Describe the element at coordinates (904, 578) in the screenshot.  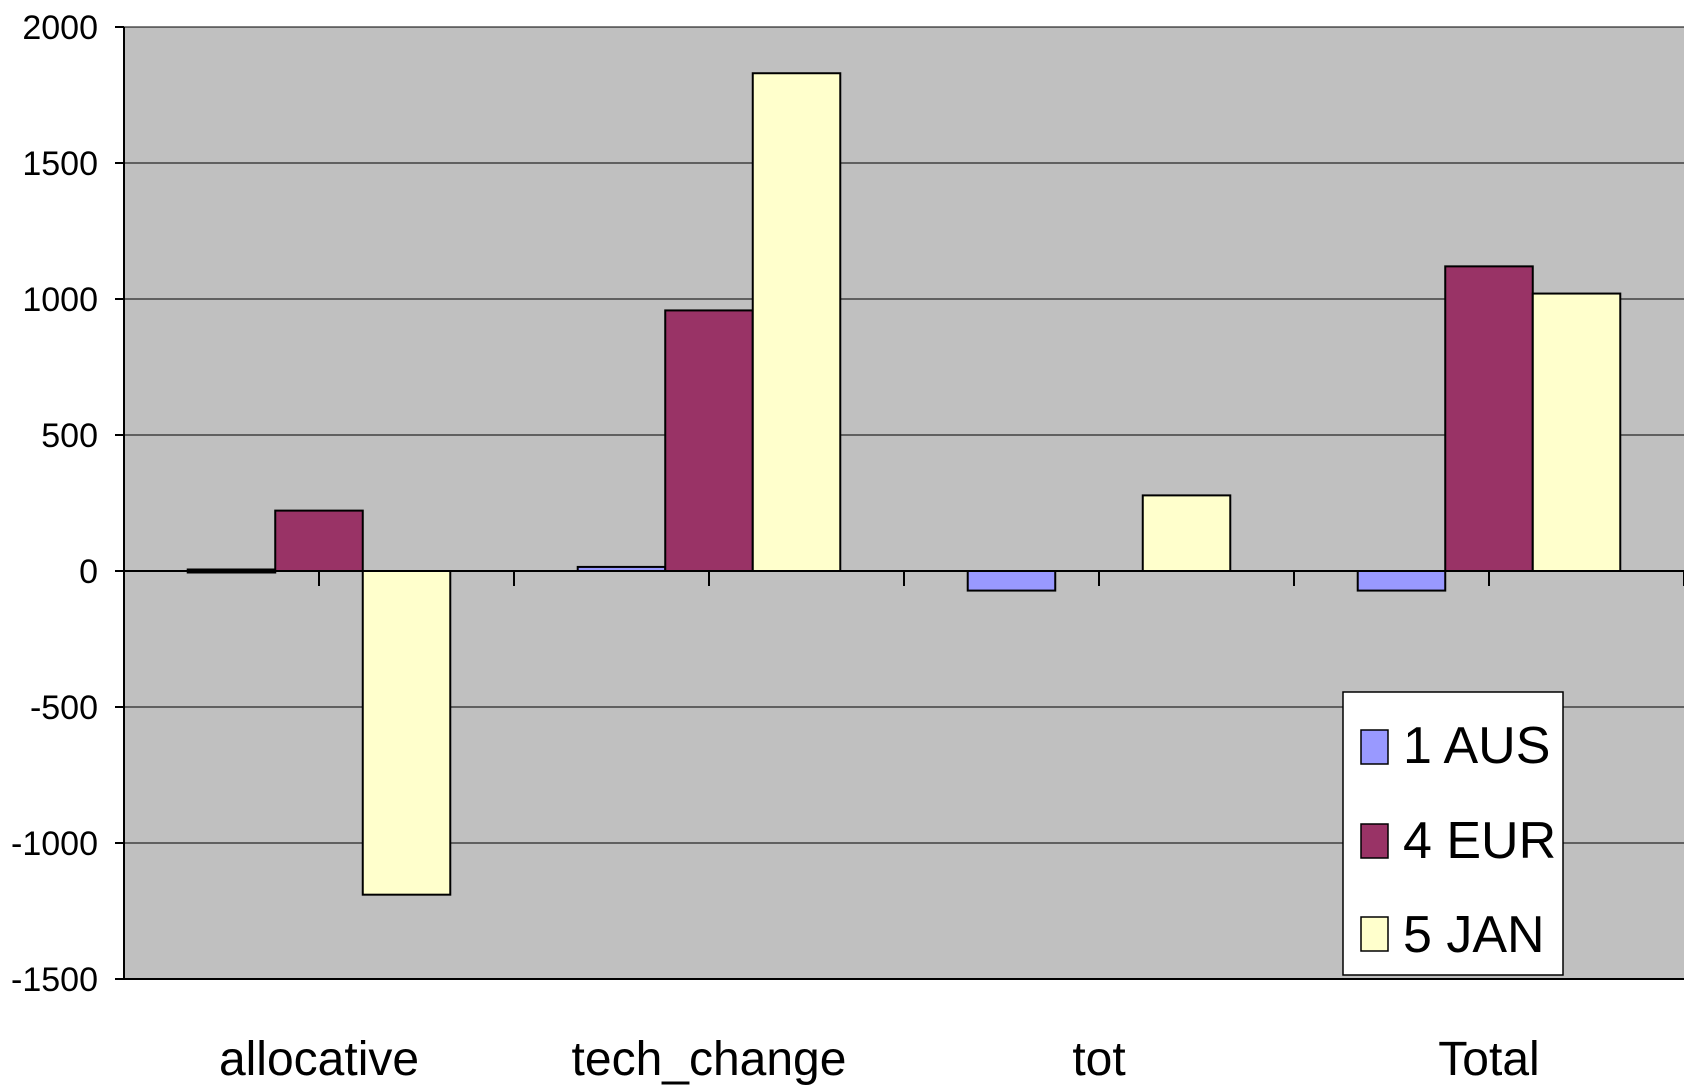
I see `x-axis` at that location.